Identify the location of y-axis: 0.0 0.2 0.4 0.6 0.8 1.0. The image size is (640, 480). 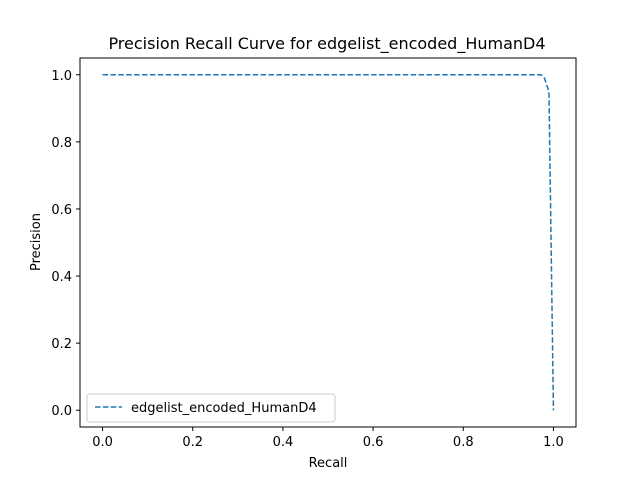
(65, 244).